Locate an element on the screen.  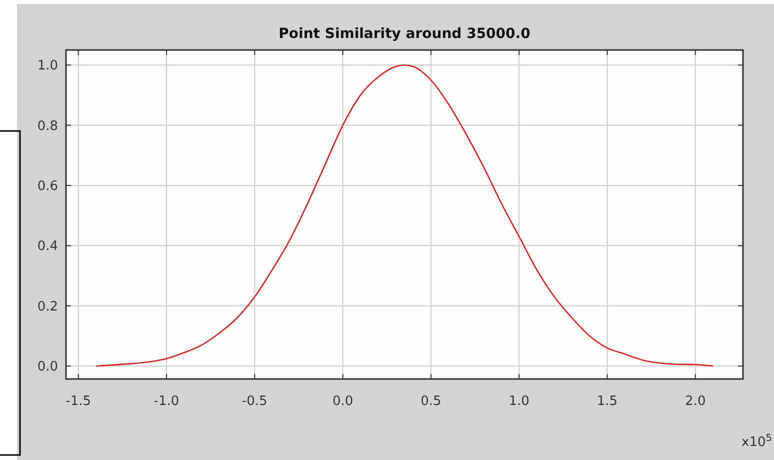
y-tick-label: 1.0 is located at coordinates (47, 66).